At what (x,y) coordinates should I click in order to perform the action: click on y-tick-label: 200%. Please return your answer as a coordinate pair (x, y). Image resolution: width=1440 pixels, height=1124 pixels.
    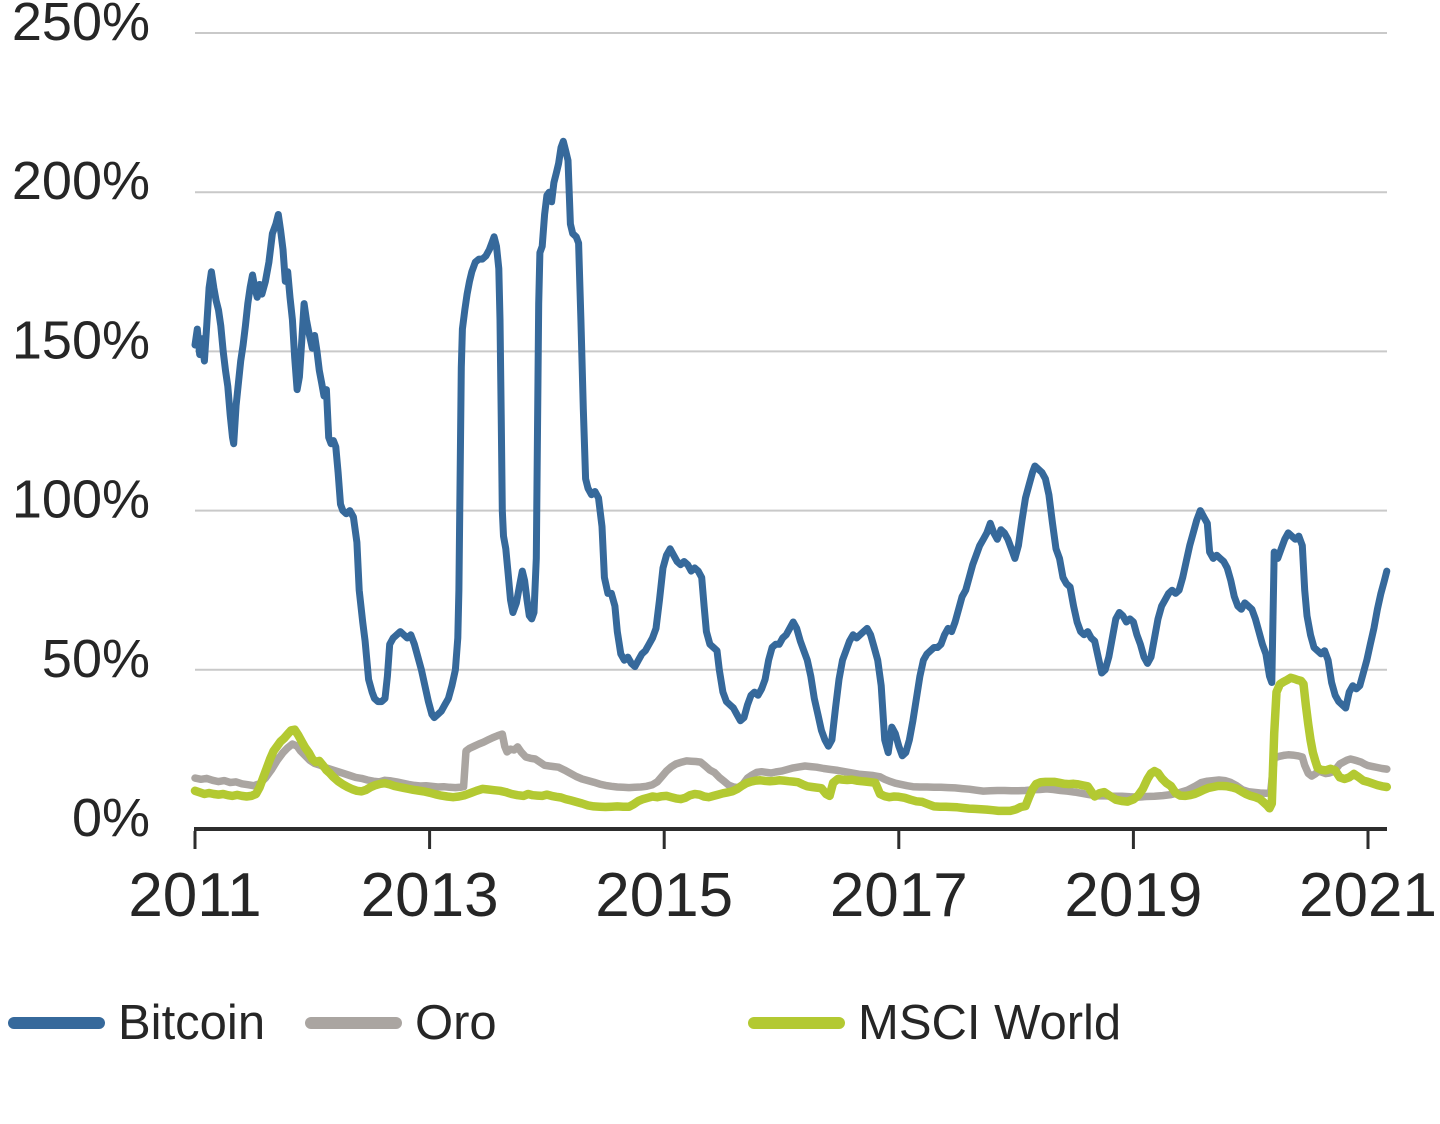
    Looking at the image, I should click on (81, 181).